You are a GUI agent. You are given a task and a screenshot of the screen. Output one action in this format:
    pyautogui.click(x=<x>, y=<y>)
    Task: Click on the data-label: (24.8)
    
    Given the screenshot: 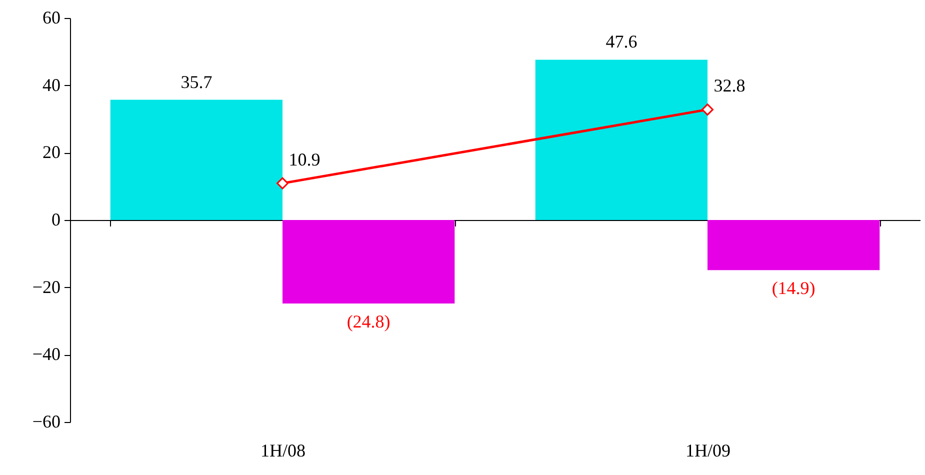 What is the action you would take?
    pyautogui.click(x=368, y=321)
    